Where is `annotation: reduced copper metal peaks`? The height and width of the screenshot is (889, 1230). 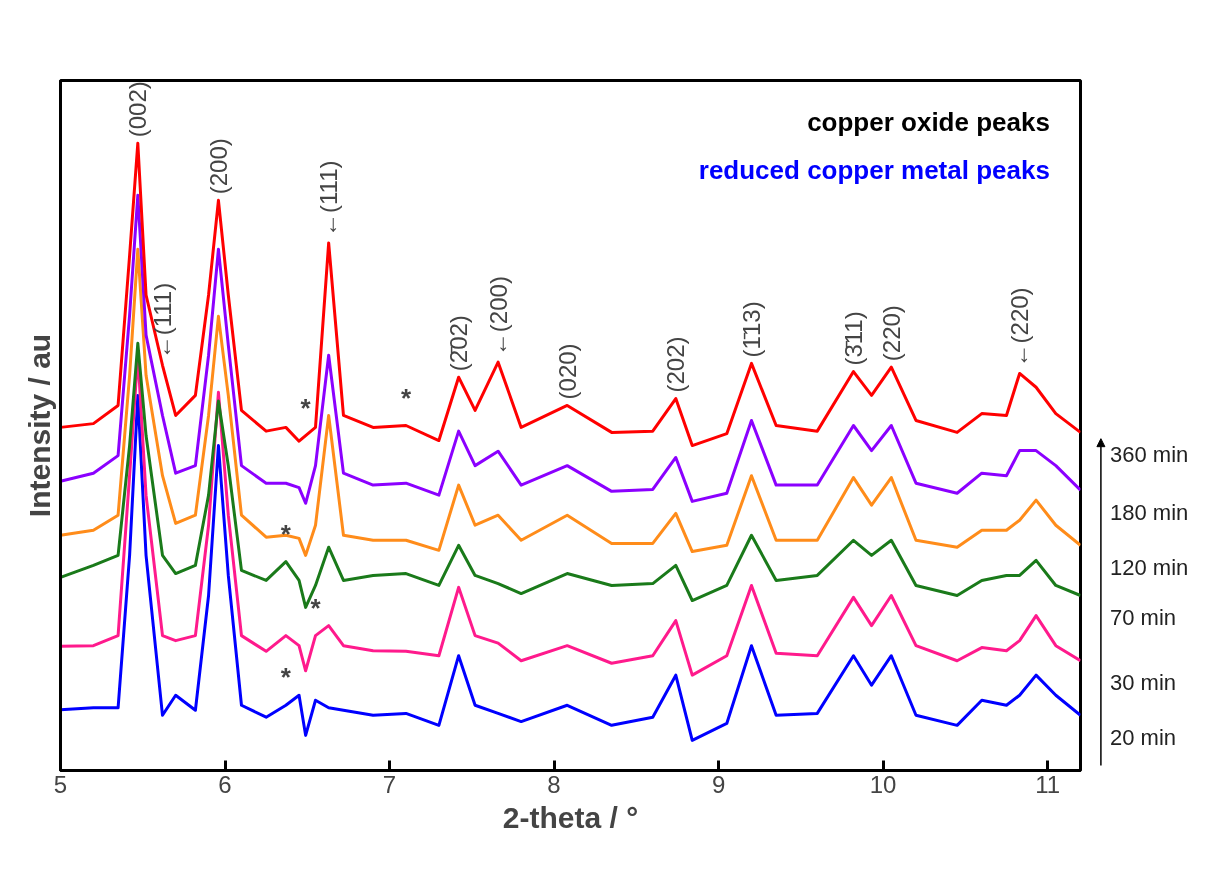
annotation: reduced copper metal peaks is located at coordinates (874, 170).